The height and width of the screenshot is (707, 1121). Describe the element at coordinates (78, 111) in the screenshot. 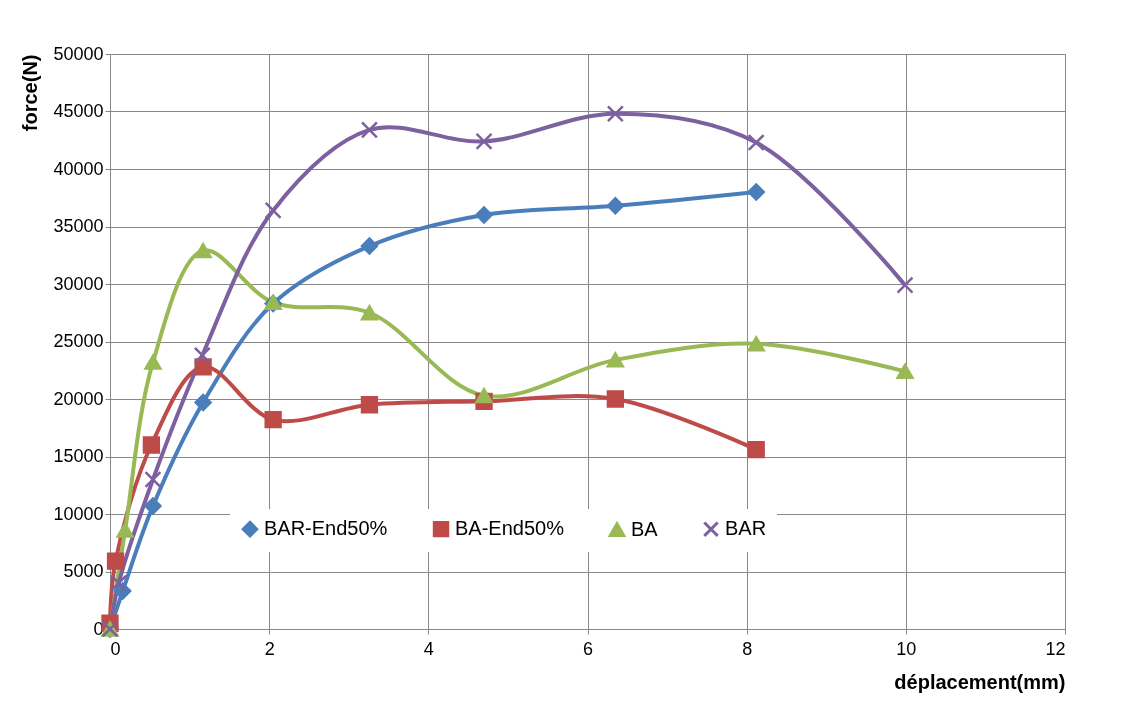

I see `y-tick-label: 45000` at that location.